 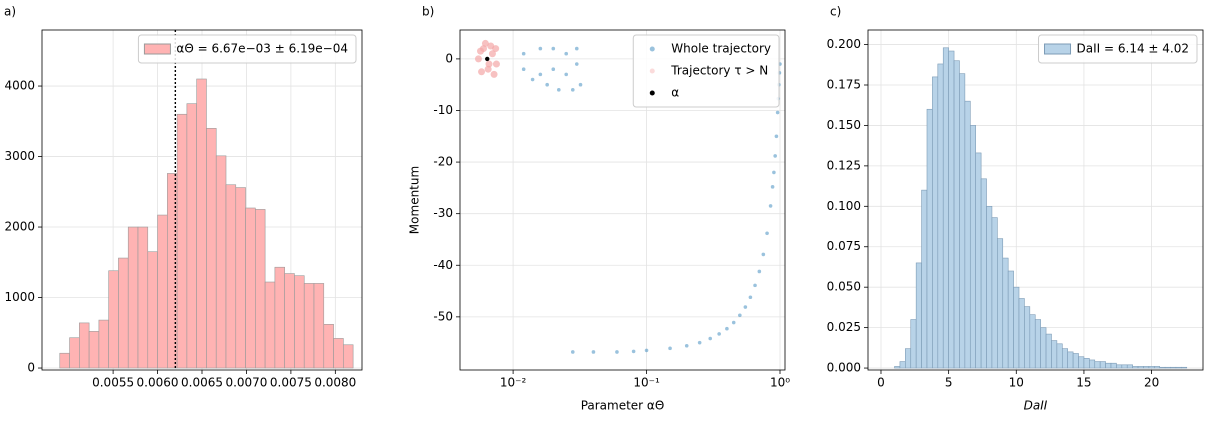 I want to click on panel-label: a), so click(x=10, y=12).